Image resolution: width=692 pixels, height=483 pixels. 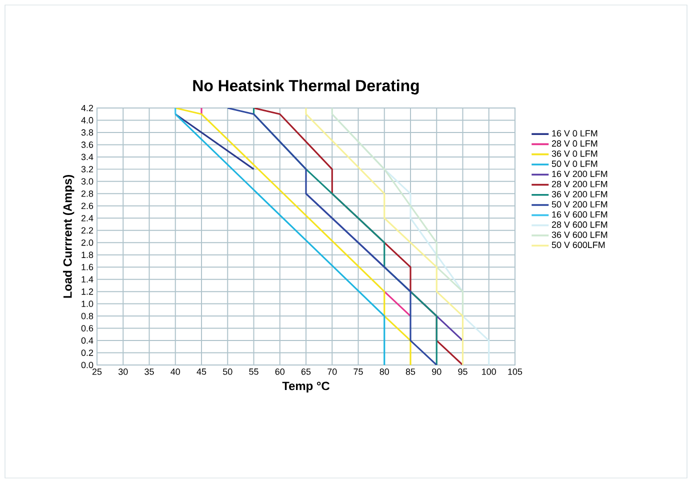 What do you see at coordinates (88, 291) in the screenshot?
I see `y-tick-label: 1.2` at bounding box center [88, 291].